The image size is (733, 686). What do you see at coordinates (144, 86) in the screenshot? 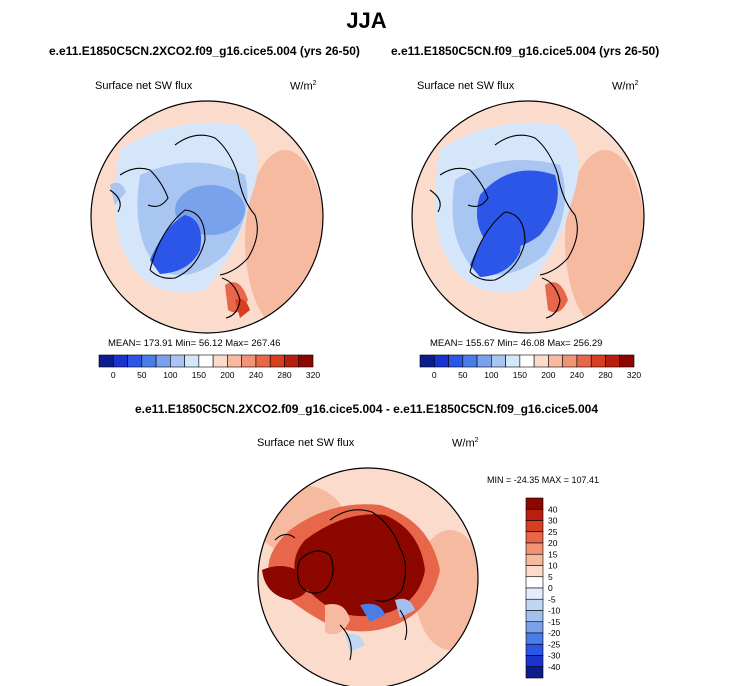
I see `panel-1-variable-label: Surface net SW flux` at bounding box center [144, 86].